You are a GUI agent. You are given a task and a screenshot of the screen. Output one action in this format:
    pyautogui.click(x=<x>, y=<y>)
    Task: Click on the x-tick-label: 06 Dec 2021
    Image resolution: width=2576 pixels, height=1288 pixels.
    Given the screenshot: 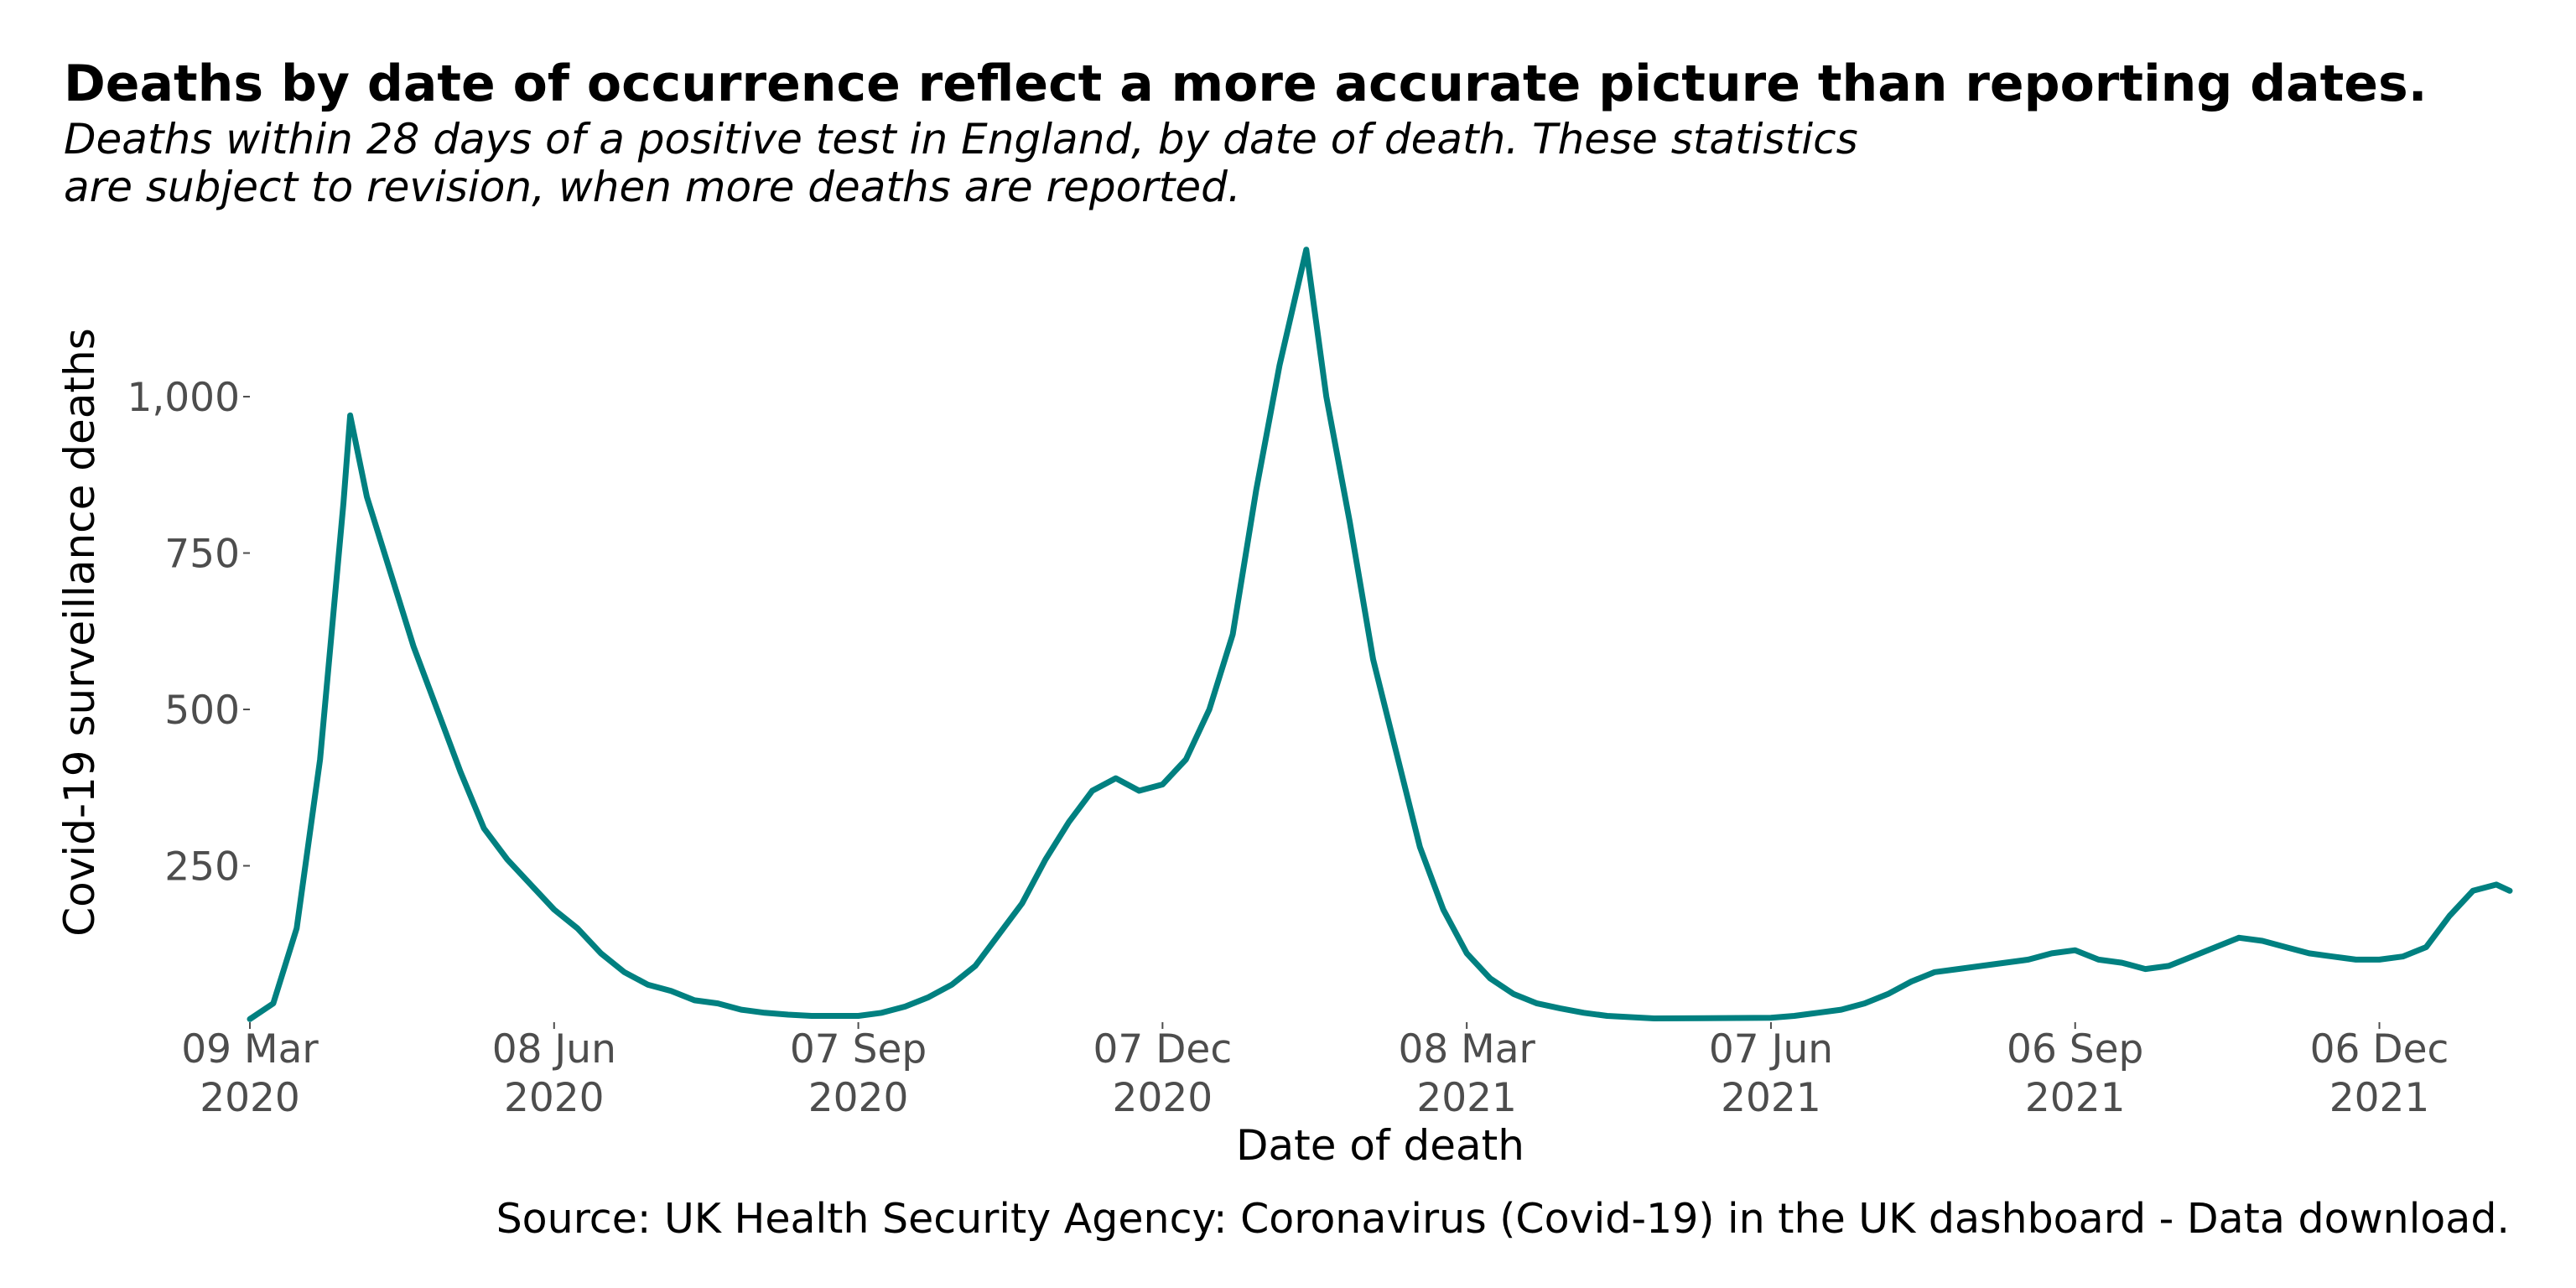 What is the action you would take?
    pyautogui.click(x=2379, y=1073)
    